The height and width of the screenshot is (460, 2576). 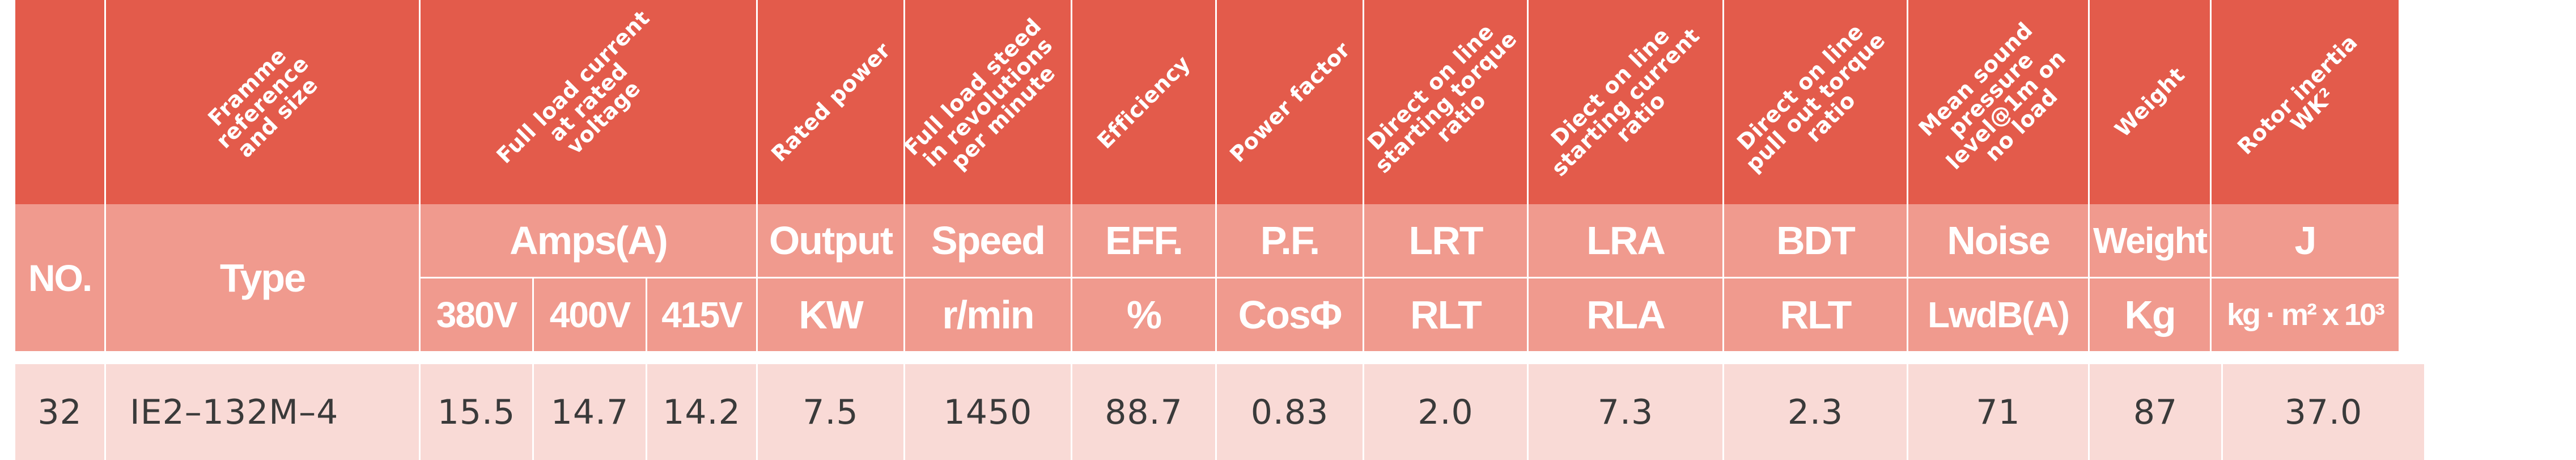 I want to click on lwdb-unit: LwdB(A), so click(x=1999, y=315).